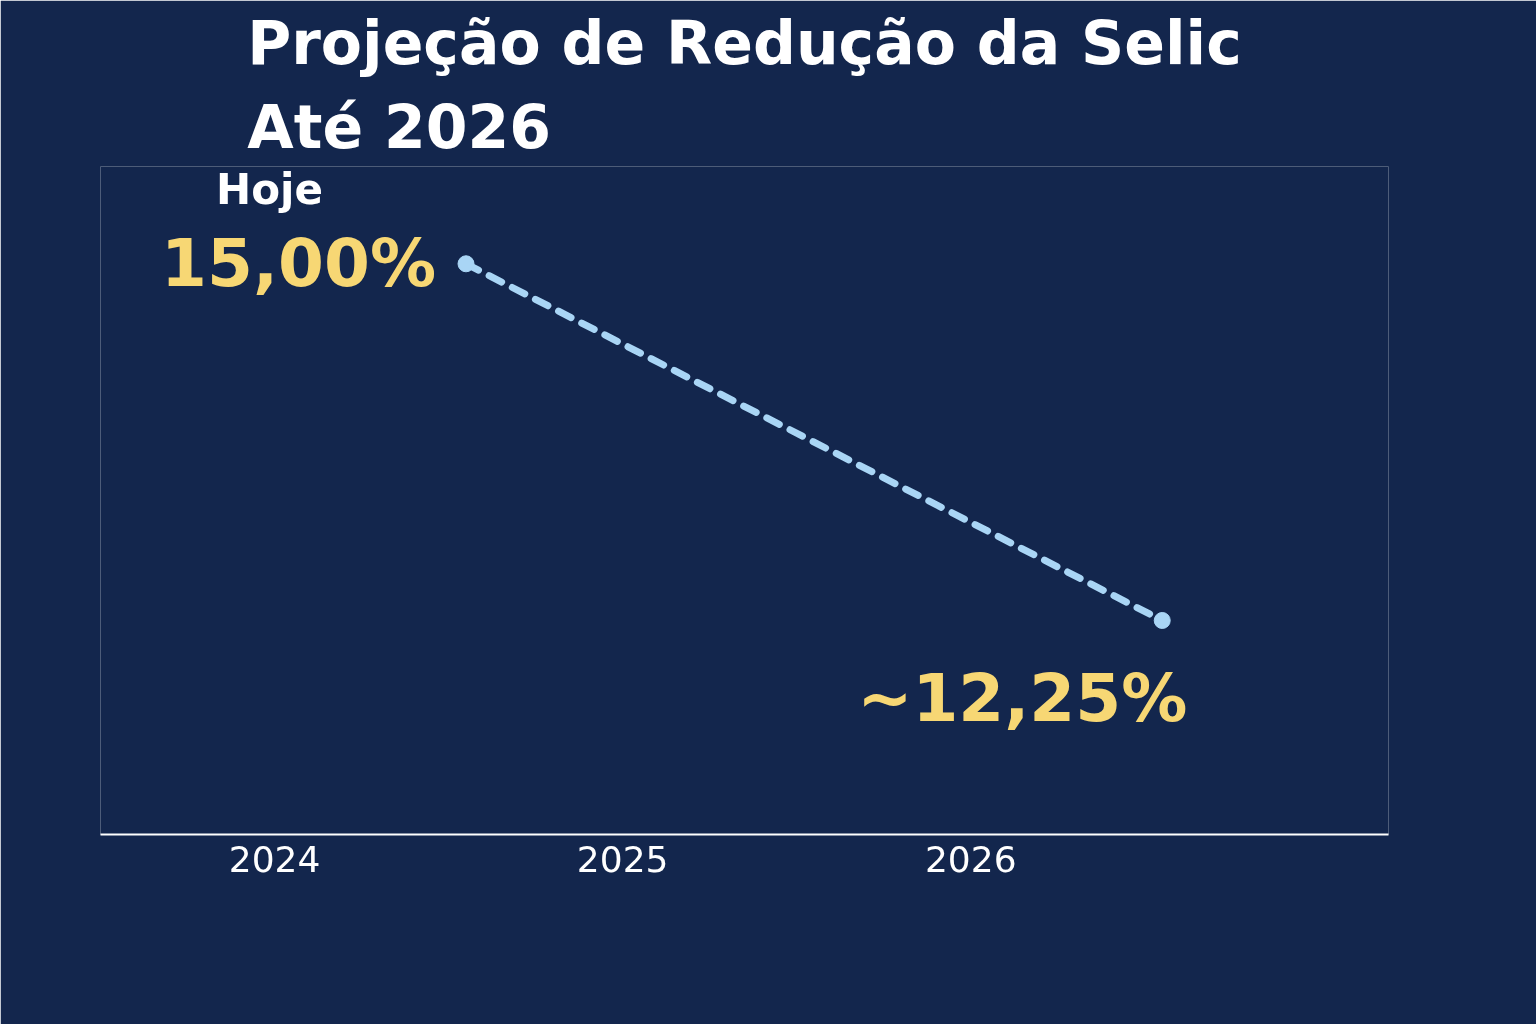  What do you see at coordinates (274, 859) in the screenshot?
I see `x-tick-label: 2024` at bounding box center [274, 859].